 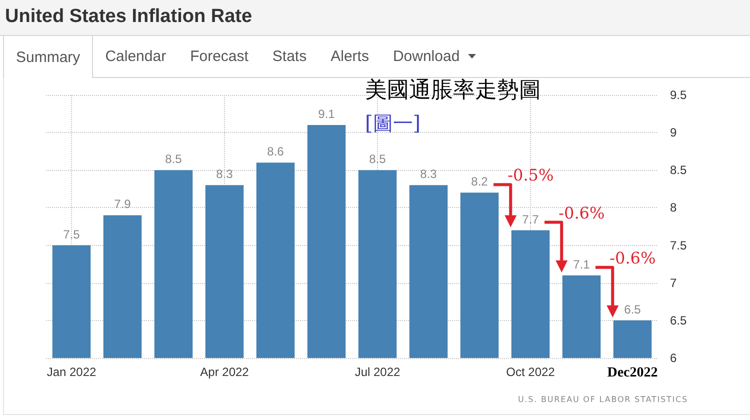 What do you see at coordinates (603, 399) in the screenshot?
I see `text: U.S. BUREAU OF LABOR STATISTICS` at bounding box center [603, 399].